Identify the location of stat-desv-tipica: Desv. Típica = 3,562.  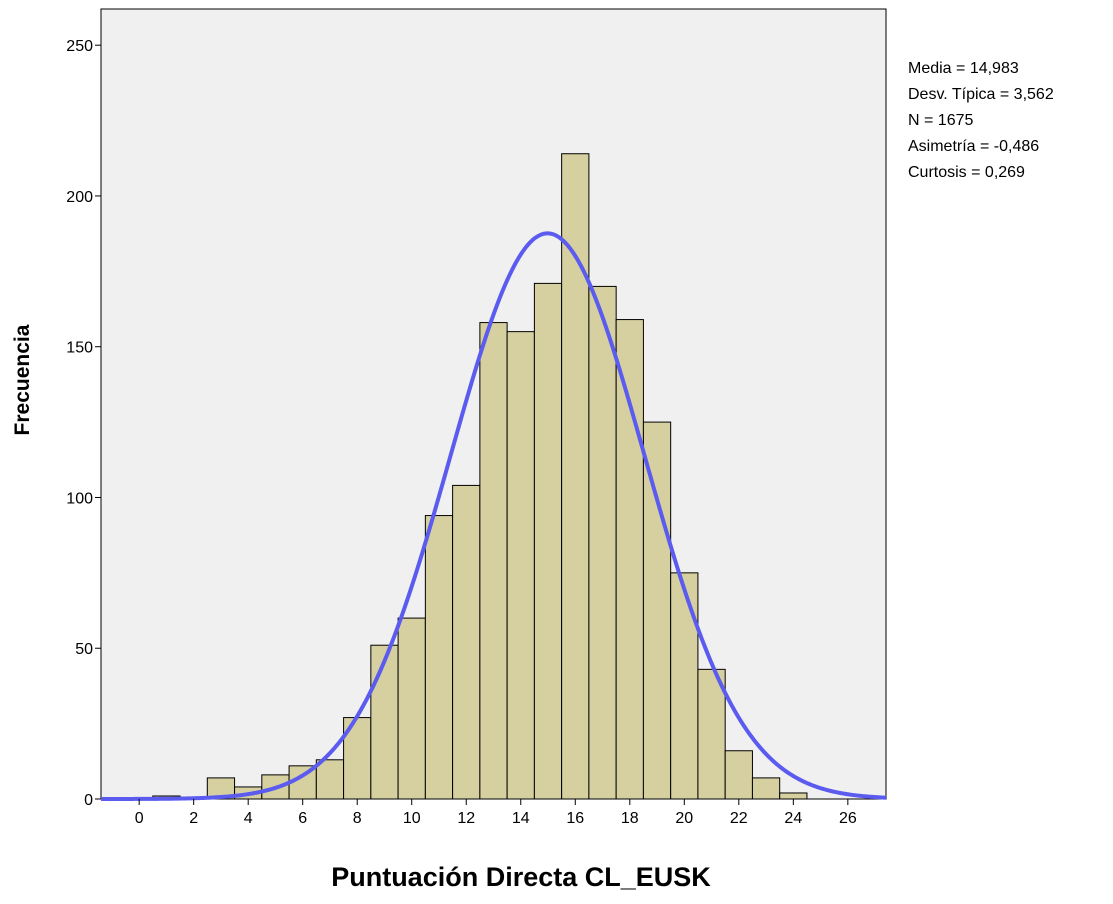
(981, 94).